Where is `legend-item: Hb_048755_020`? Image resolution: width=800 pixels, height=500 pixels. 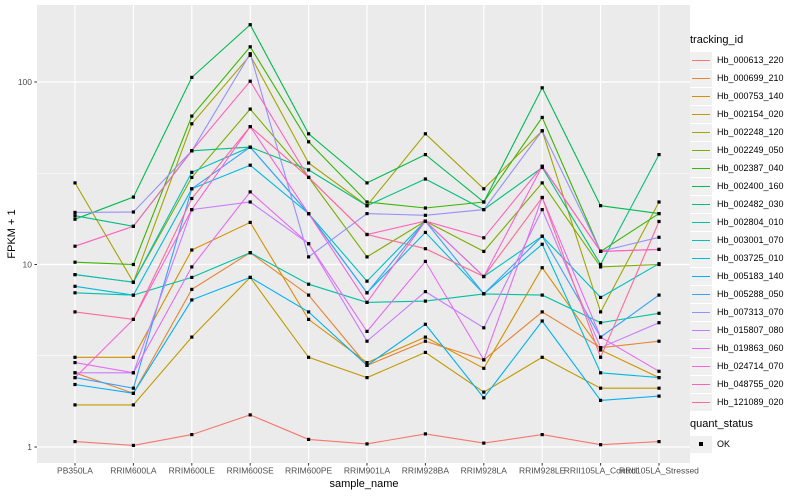
legend-item: Hb_048755_020 is located at coordinates (745, 384).